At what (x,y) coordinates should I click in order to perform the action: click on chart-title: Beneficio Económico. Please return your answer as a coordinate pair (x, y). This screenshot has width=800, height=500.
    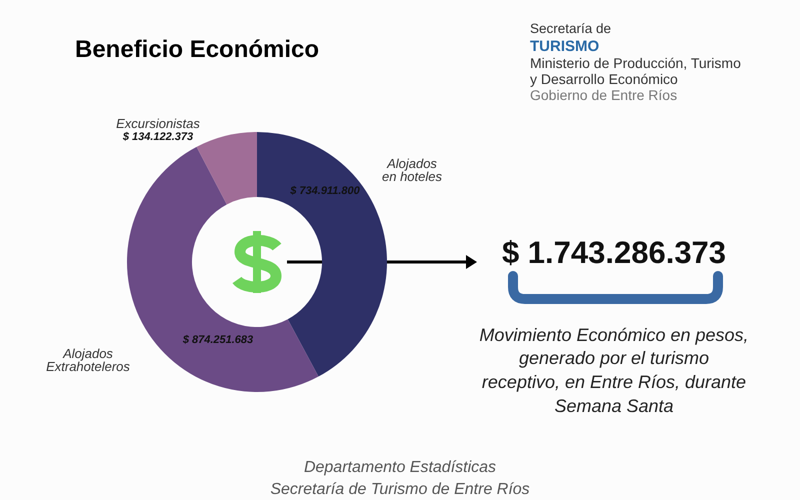
    Looking at the image, I should click on (197, 49).